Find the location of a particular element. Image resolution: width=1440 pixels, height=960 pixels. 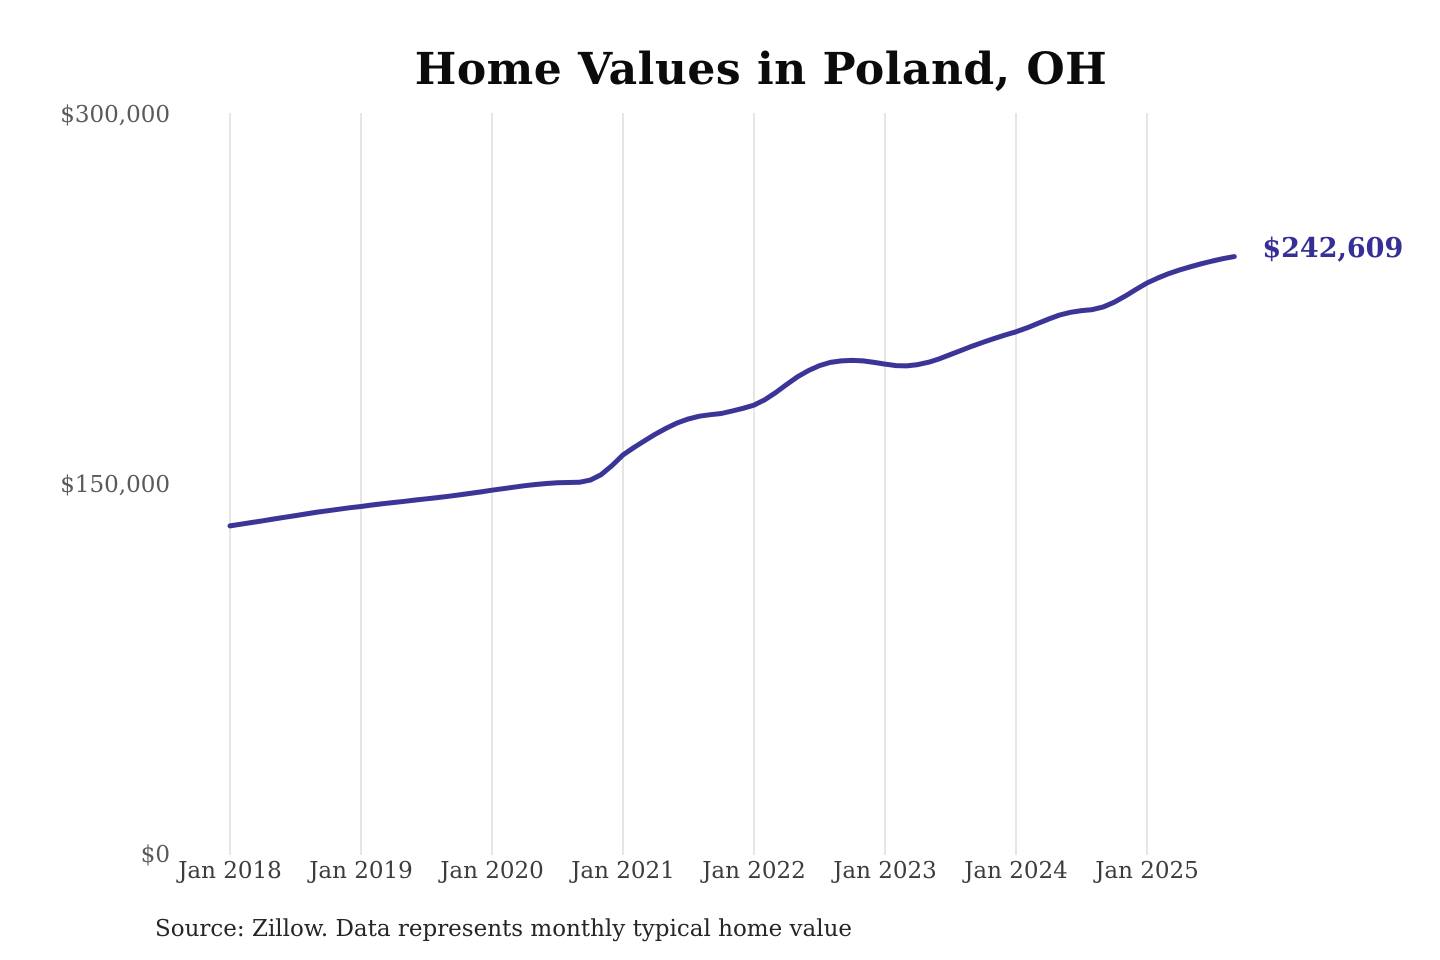

y-axis-tick-label: $150,000 is located at coordinates (115, 485).